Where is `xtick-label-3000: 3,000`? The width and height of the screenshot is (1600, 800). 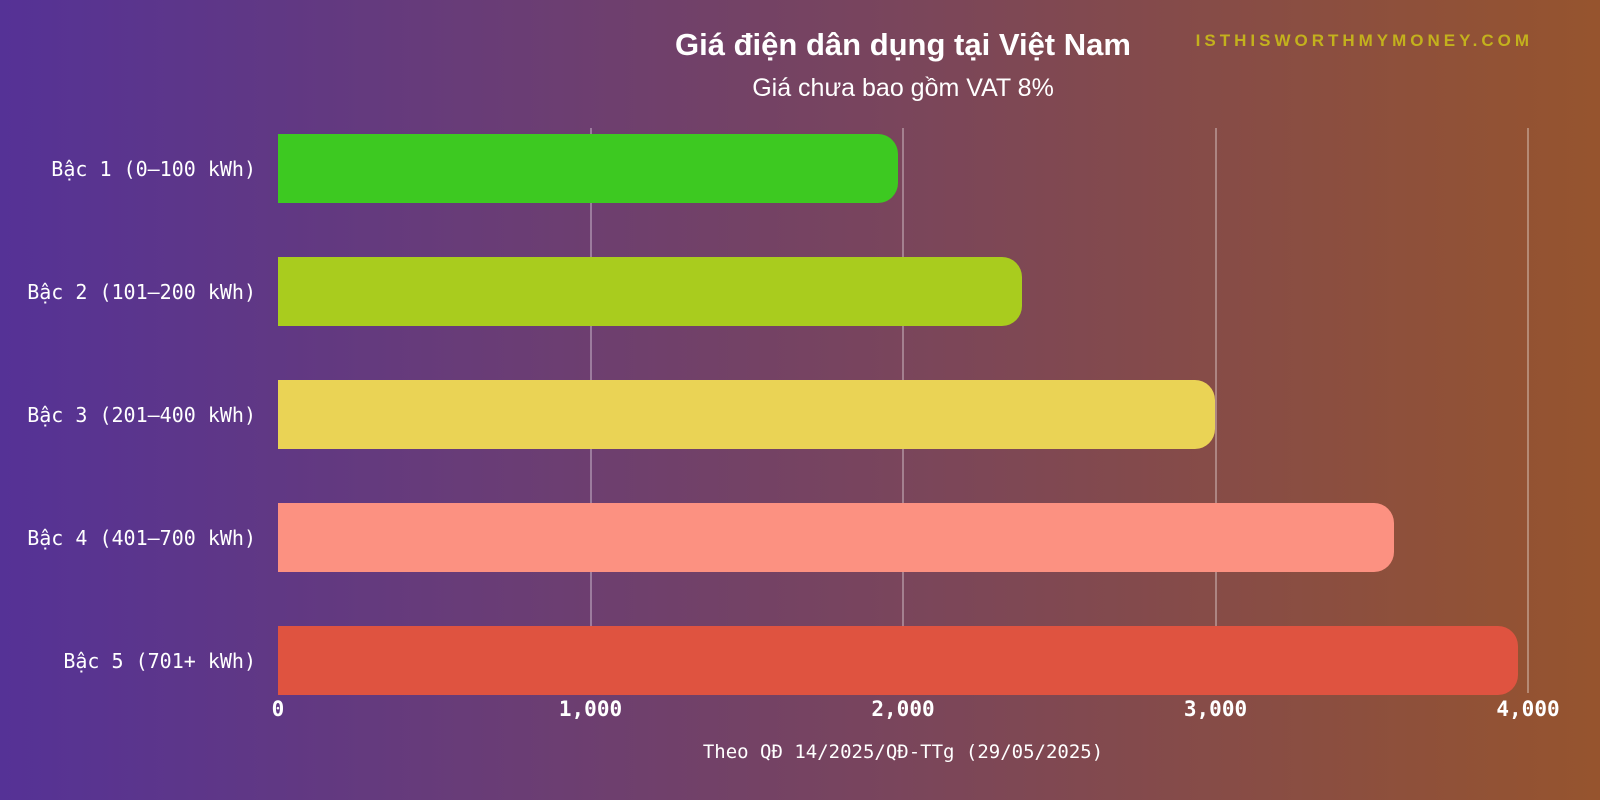
xtick-label-3000: 3,000 is located at coordinates (1215, 709).